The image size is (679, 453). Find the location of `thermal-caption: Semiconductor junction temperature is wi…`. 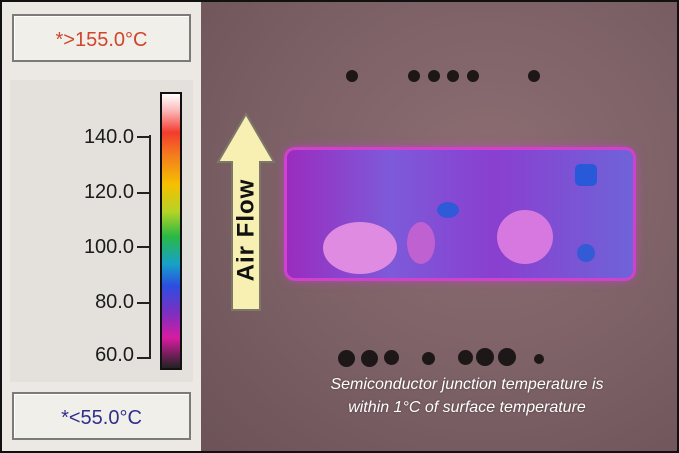

thermal-caption: Semiconductor junction temperature is wi… is located at coordinates (467, 396).